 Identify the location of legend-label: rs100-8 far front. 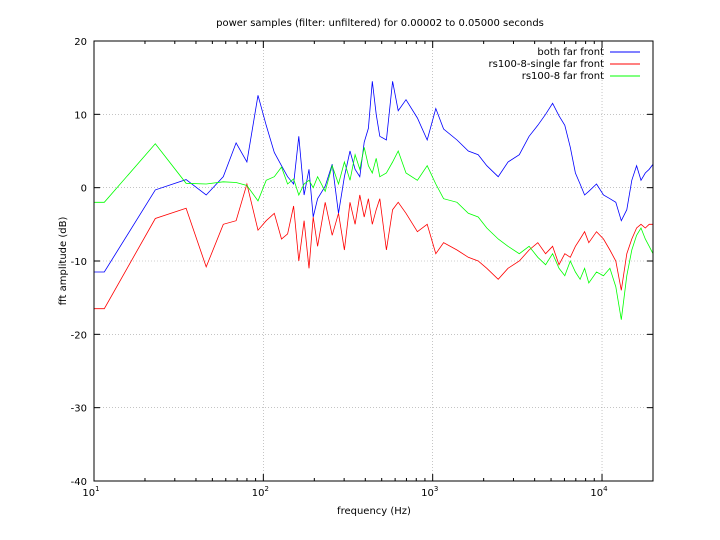
(563, 76).